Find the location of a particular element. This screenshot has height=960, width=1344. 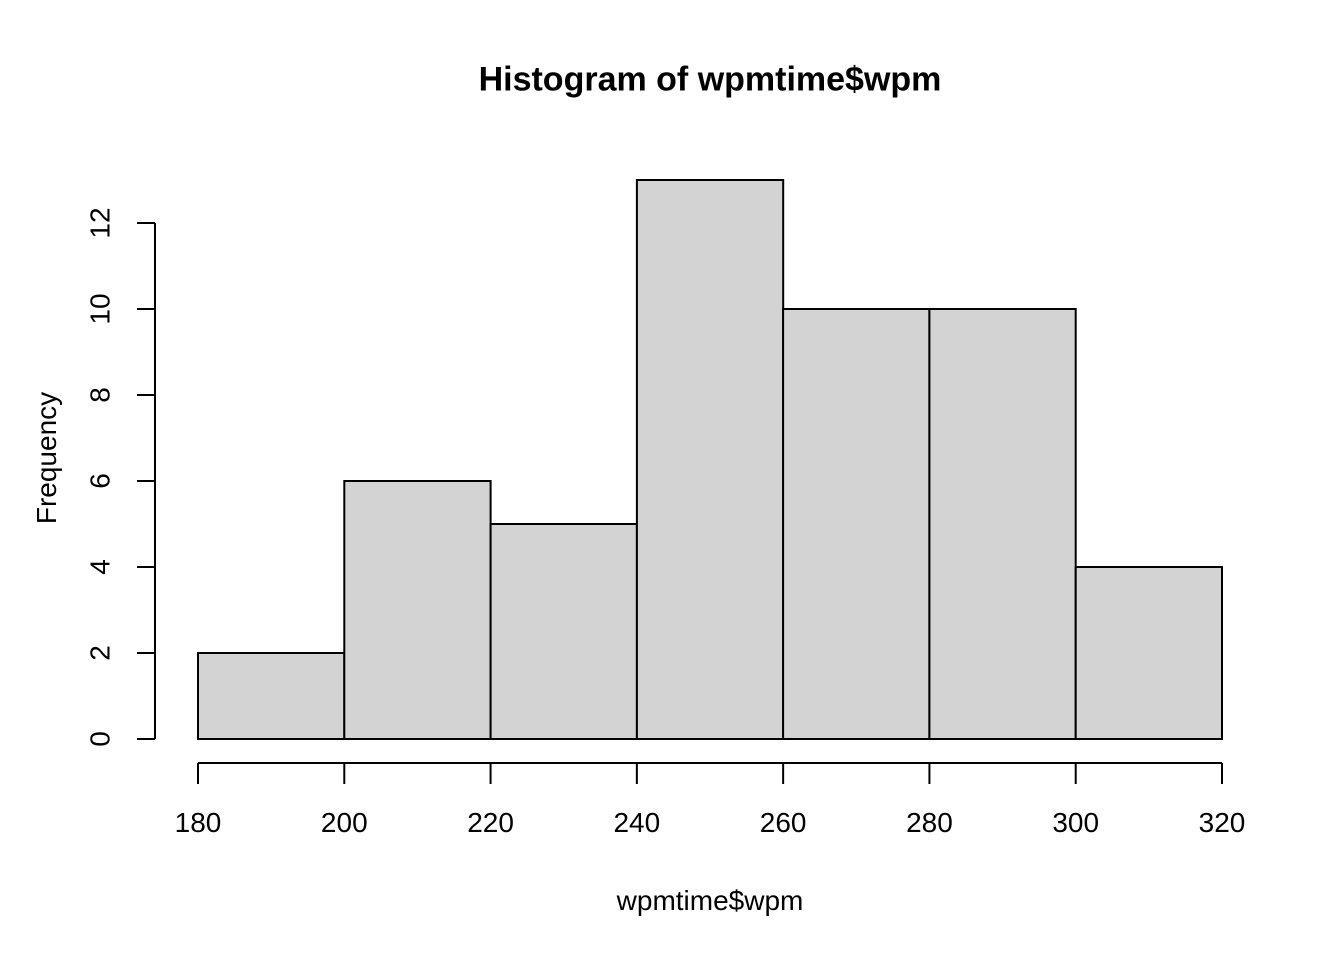

y-tick-label: 12 is located at coordinates (100, 222).